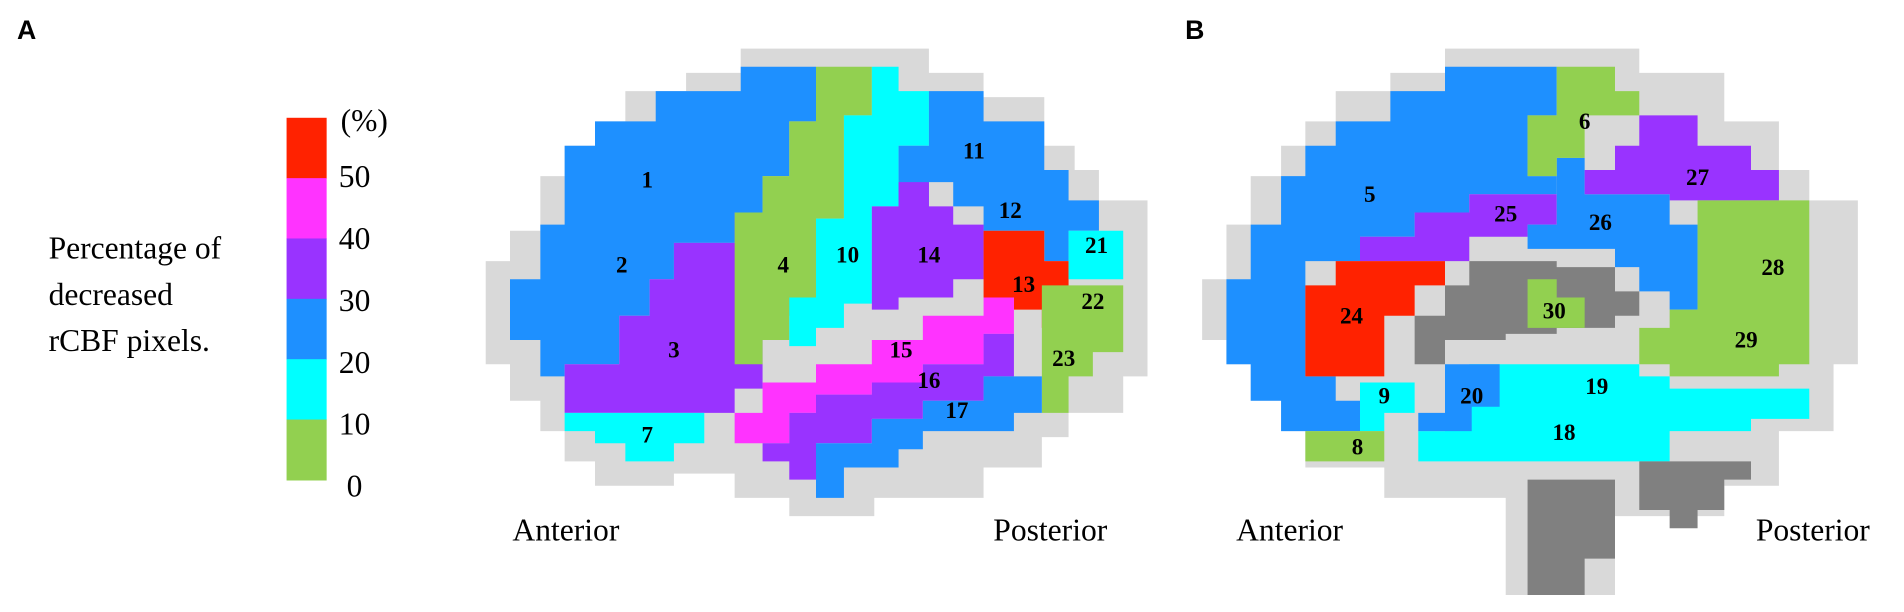  Describe the element at coordinates (929, 255) in the screenshot. I see `region-label: 14` at that location.